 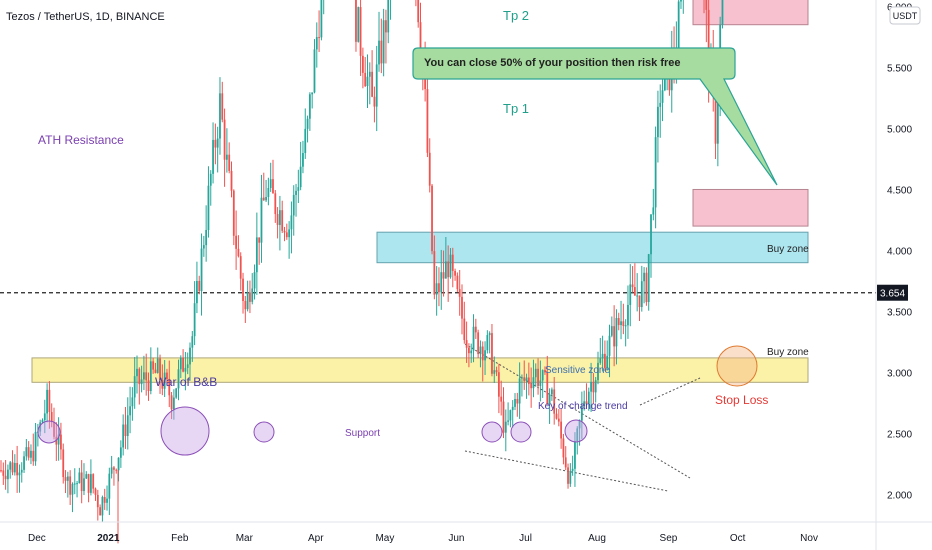 I want to click on y-tick-label: 3.000, so click(x=899, y=374).